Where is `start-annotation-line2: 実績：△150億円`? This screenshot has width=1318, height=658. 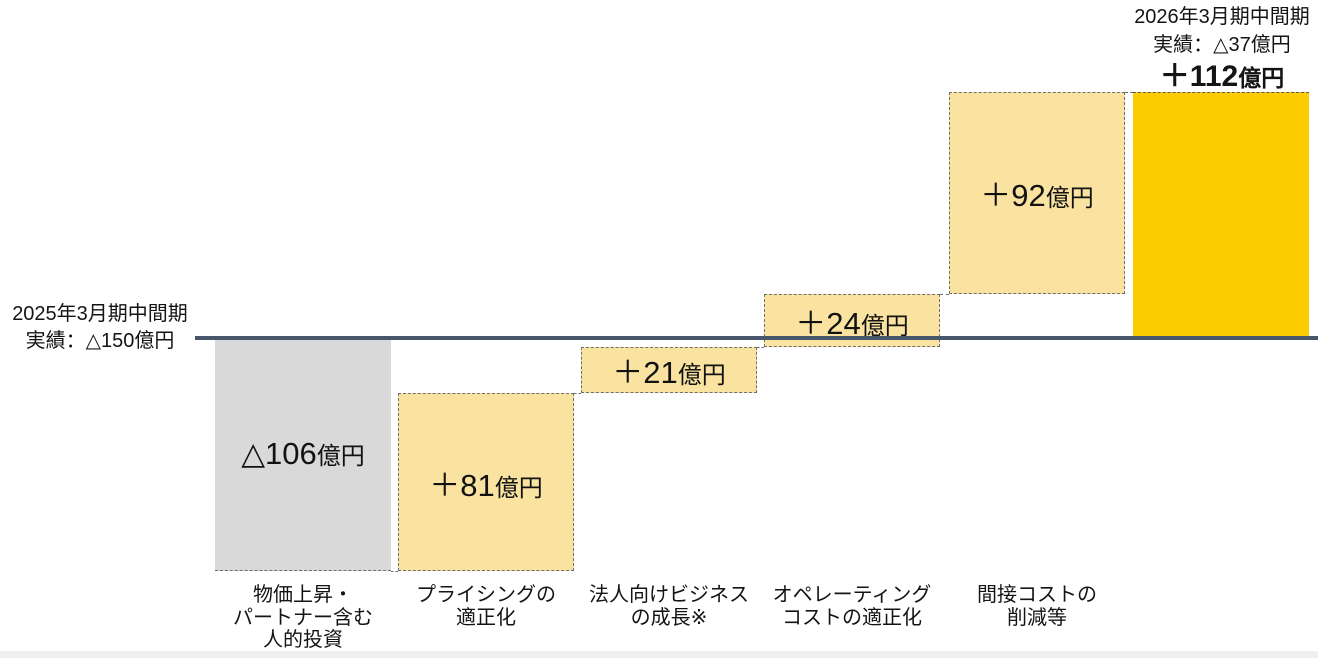
start-annotation-line2: 実績：△150億円 is located at coordinates (100, 341).